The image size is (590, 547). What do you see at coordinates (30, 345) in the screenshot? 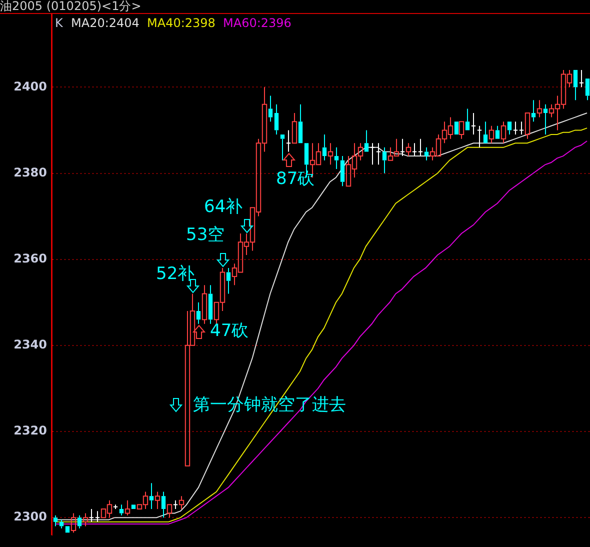
I see `y-tick-label: 2340` at bounding box center [30, 345].